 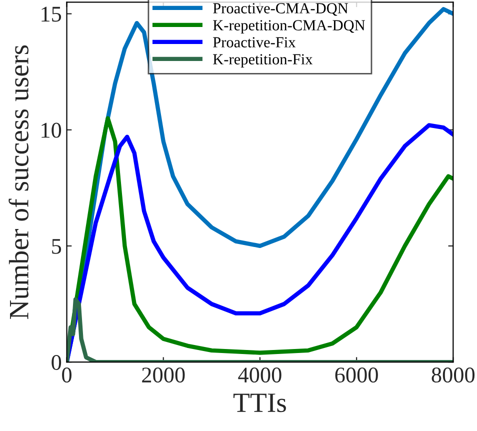 What do you see at coordinates (453, 375) in the screenshot?
I see `x-tick-label: 8000` at bounding box center [453, 375].